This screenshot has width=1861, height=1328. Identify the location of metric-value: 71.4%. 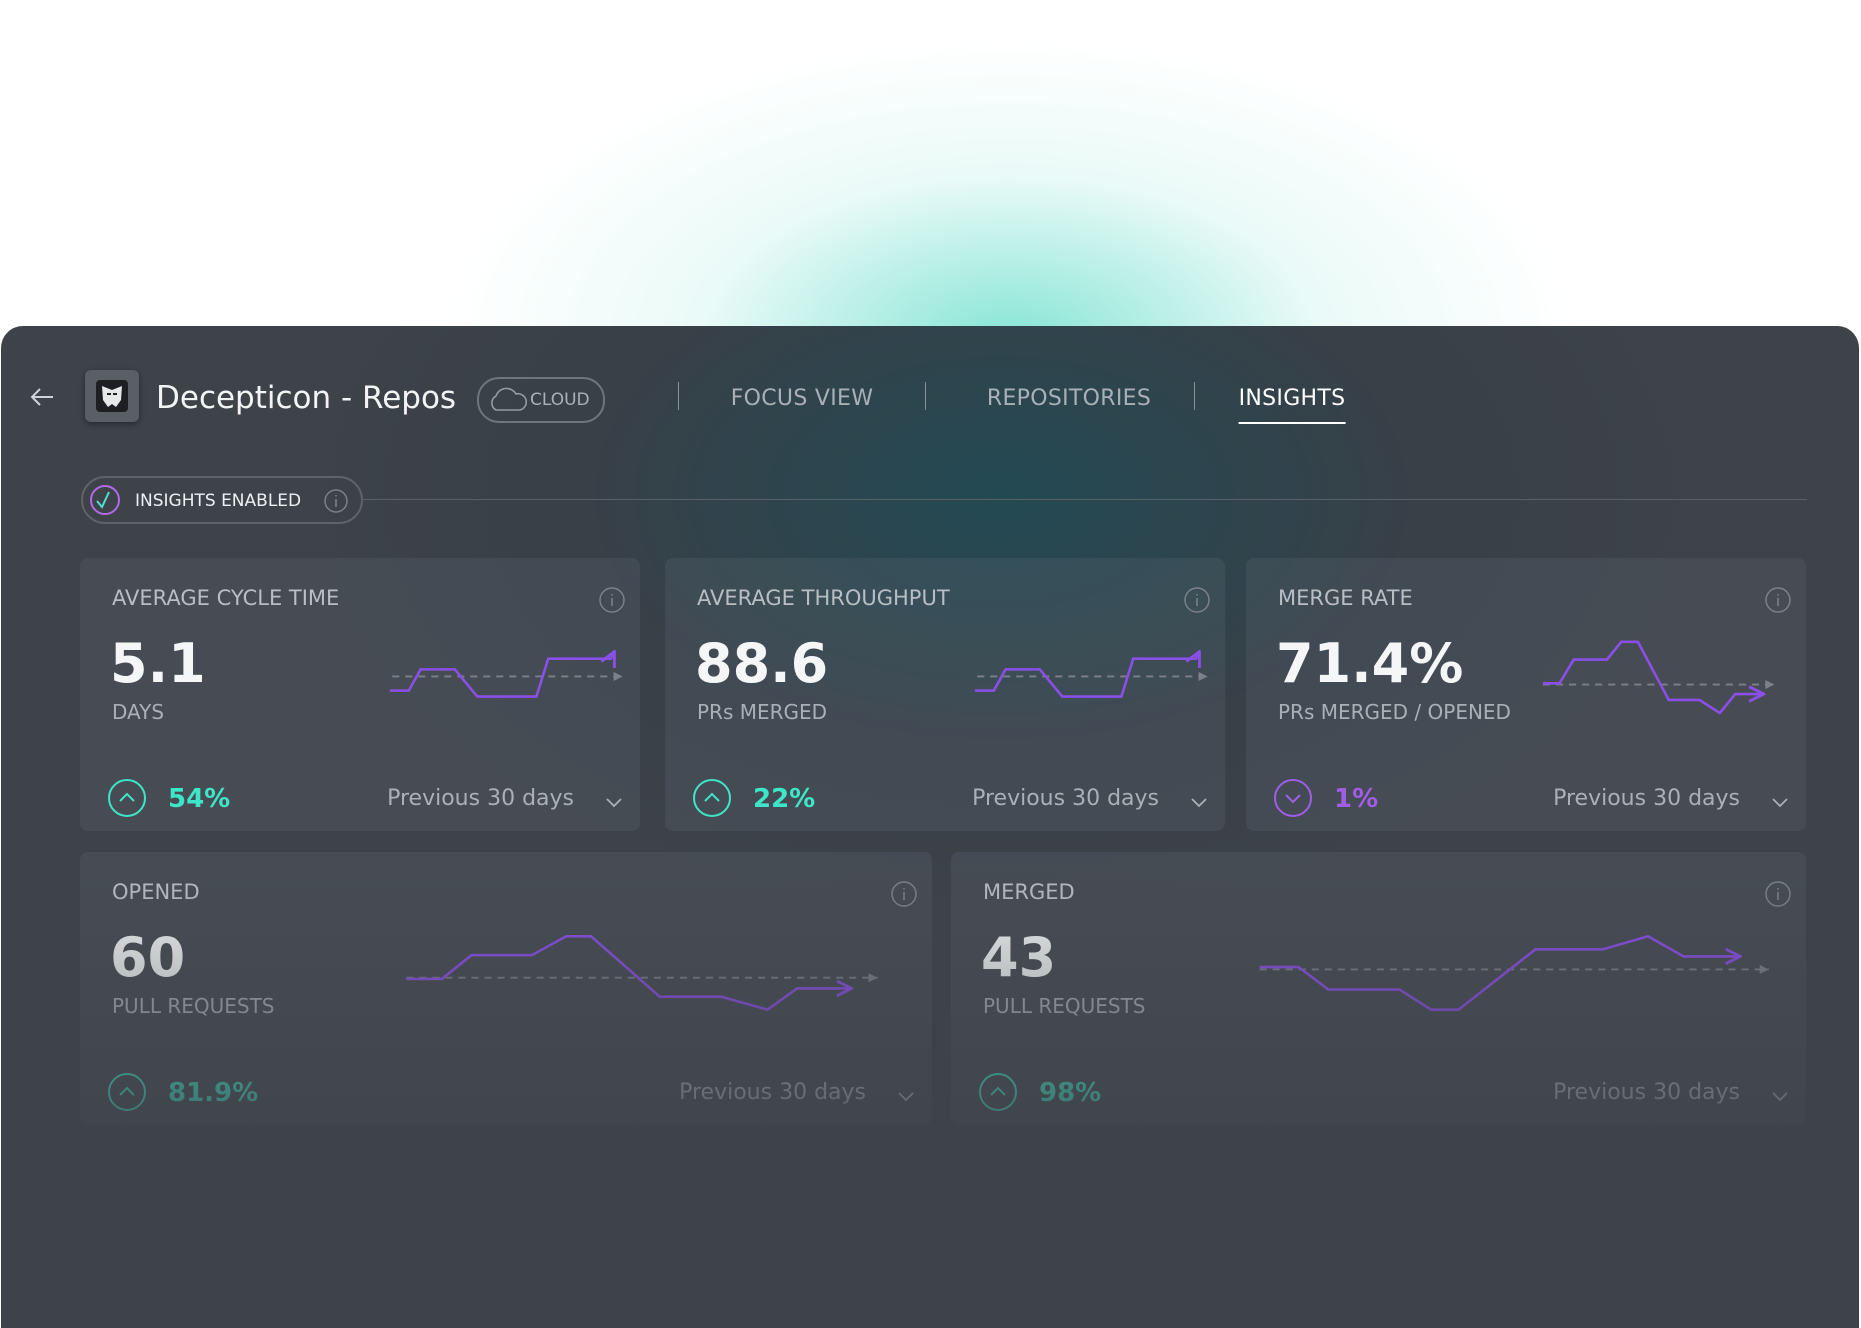
(1370, 663).